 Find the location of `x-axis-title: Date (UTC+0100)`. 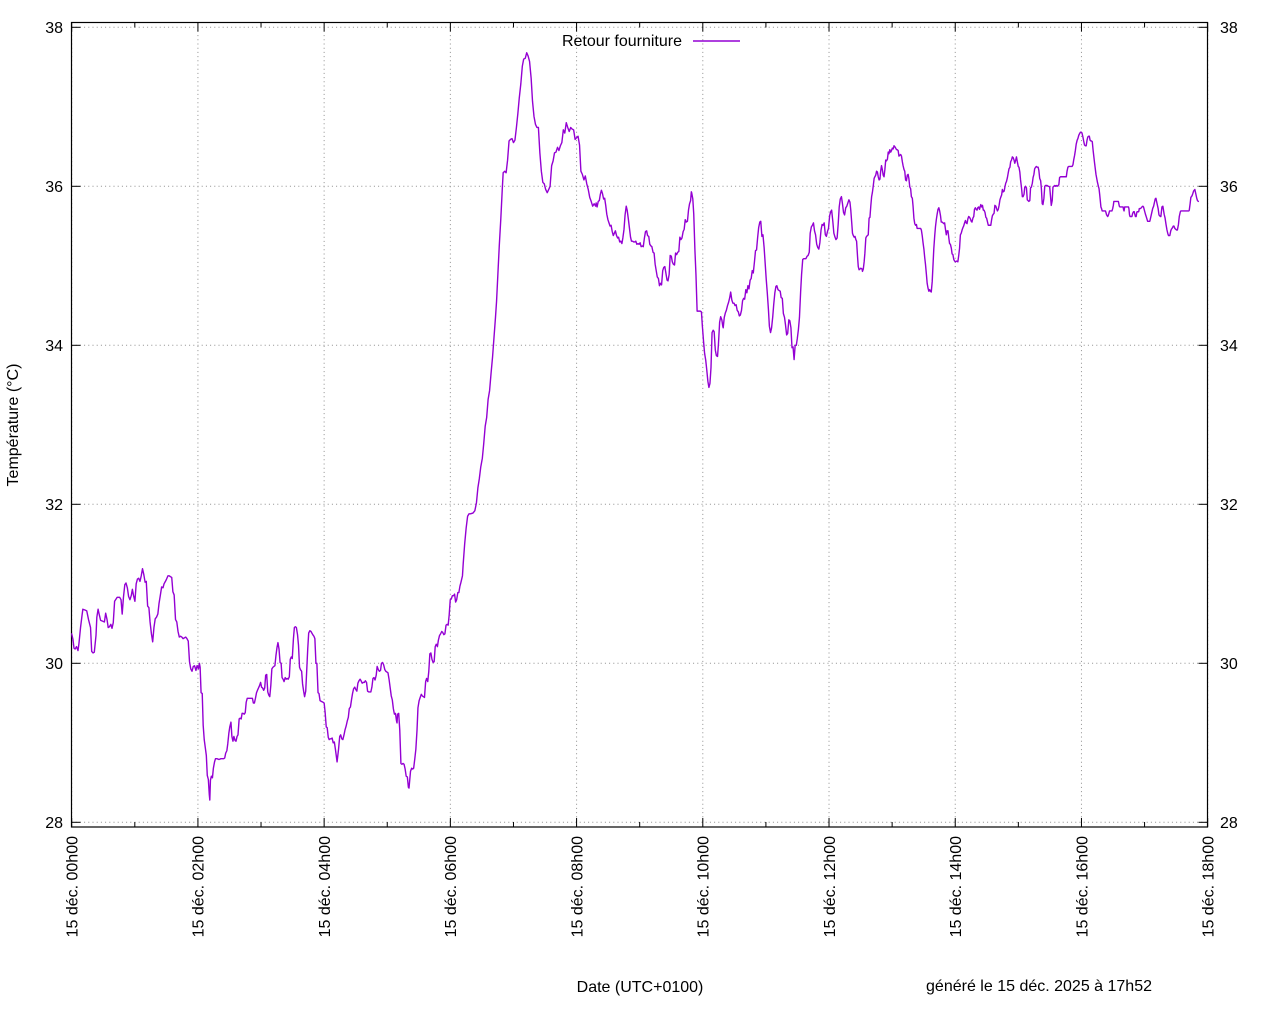

x-axis-title: Date (UTC+0100) is located at coordinates (640, 987).